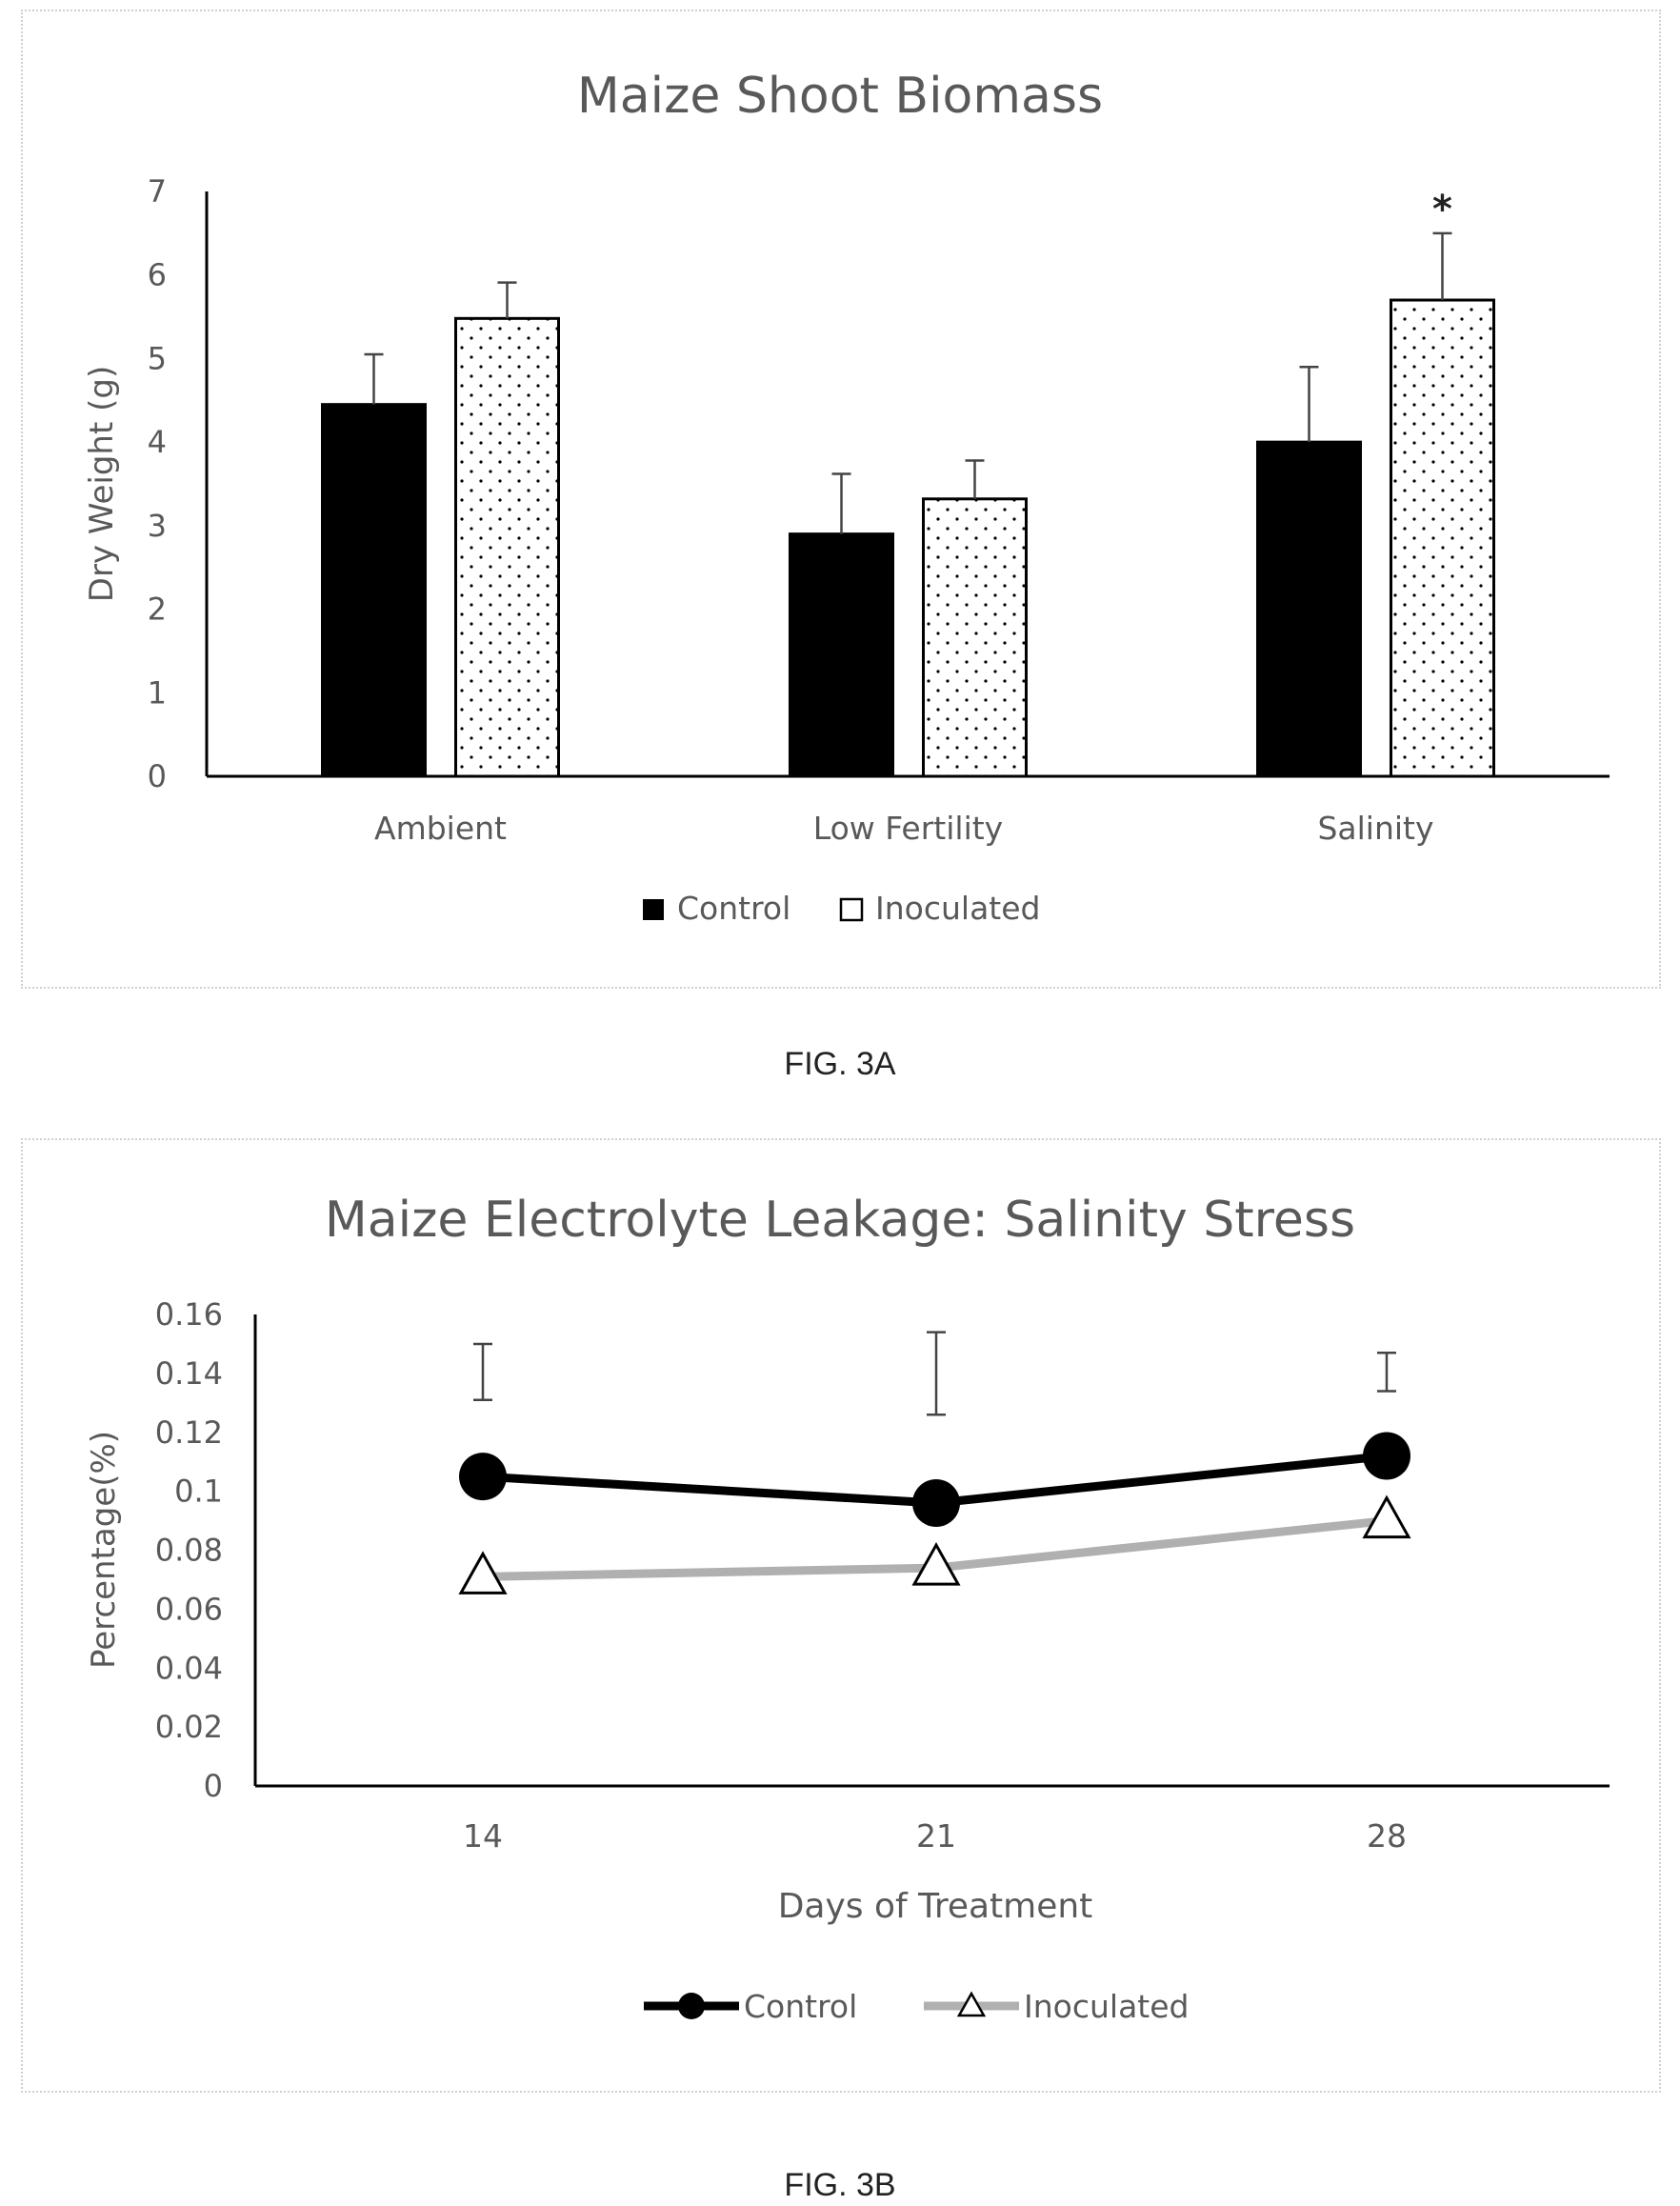 The width and height of the screenshot is (1680, 2206). Describe the element at coordinates (440, 829) in the screenshot. I see `x-tick-label: Ambient` at that location.